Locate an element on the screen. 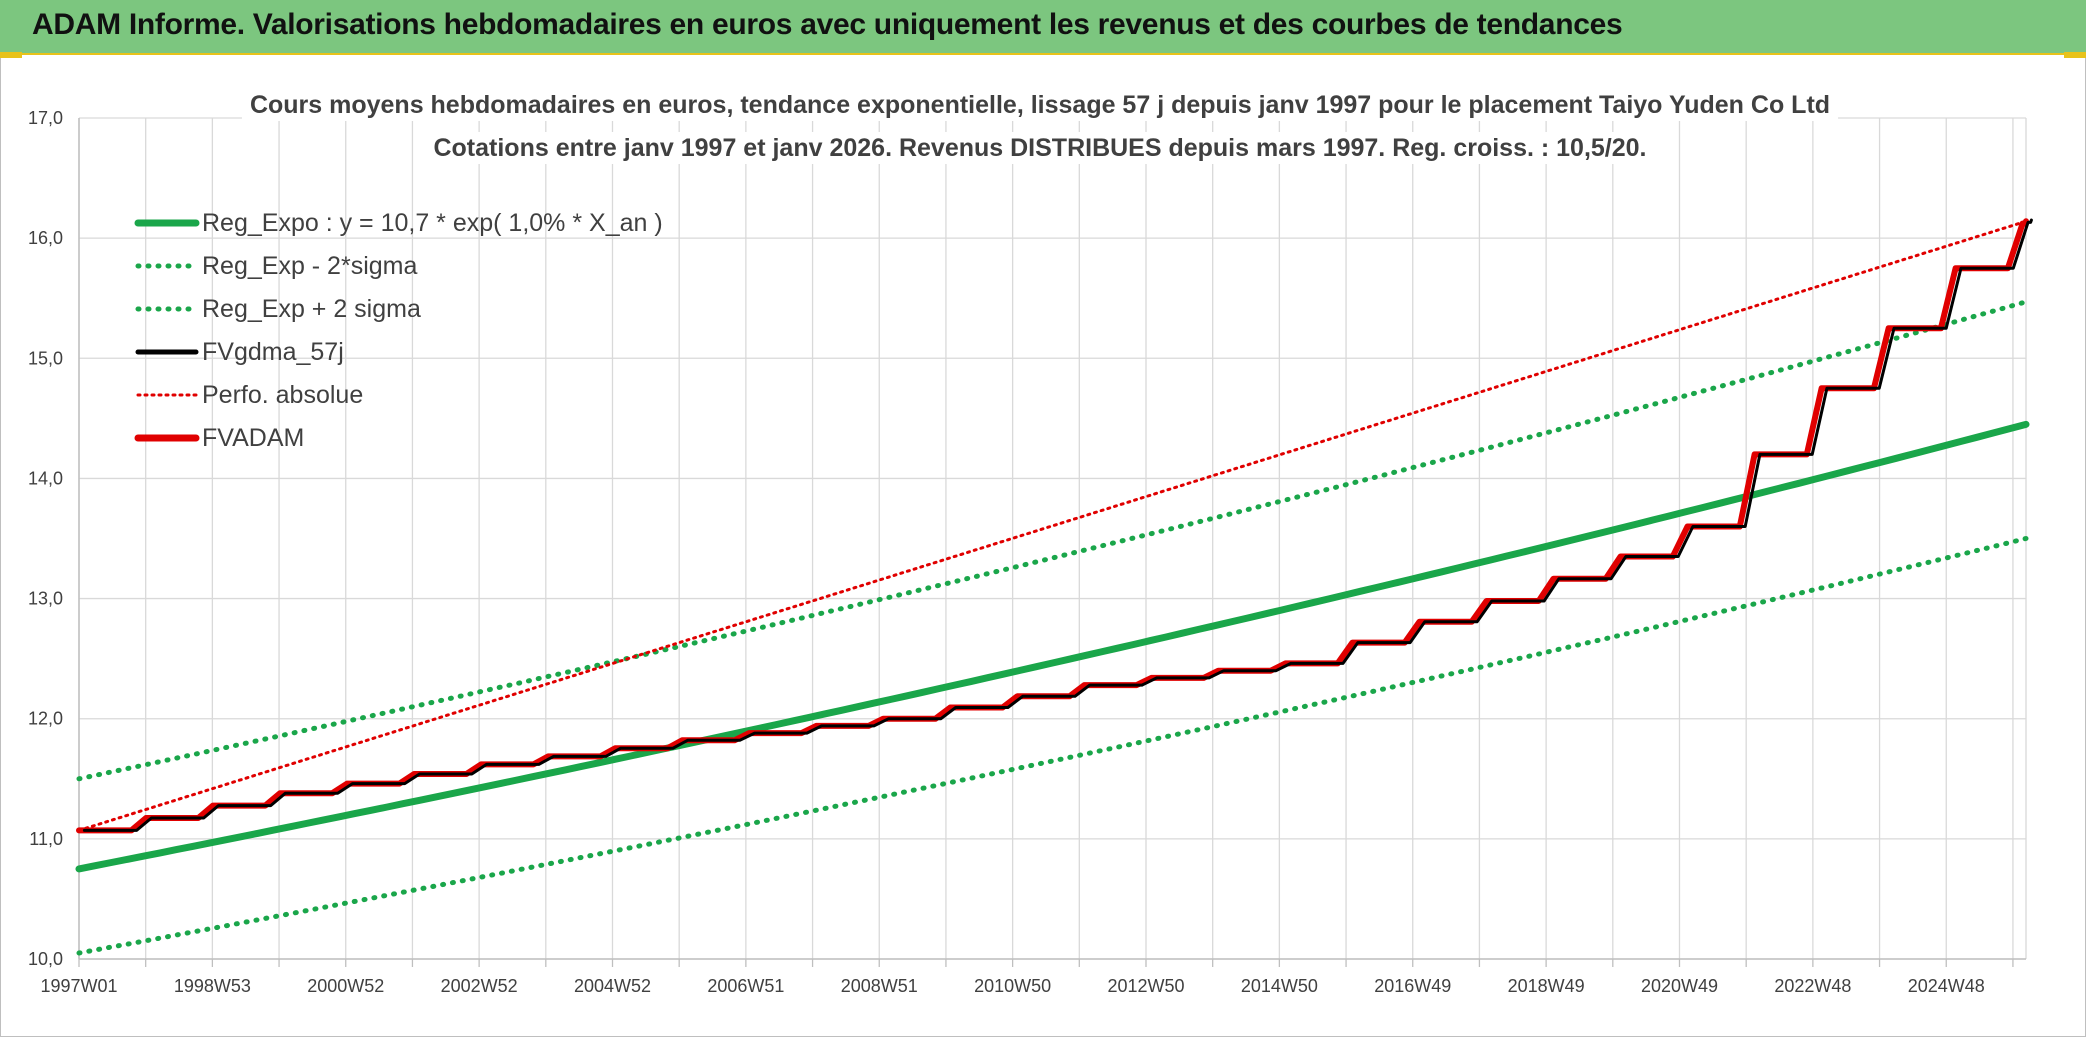 This screenshot has width=2086, height=1037. x-tick-label: 2008W51 is located at coordinates (879, 986).